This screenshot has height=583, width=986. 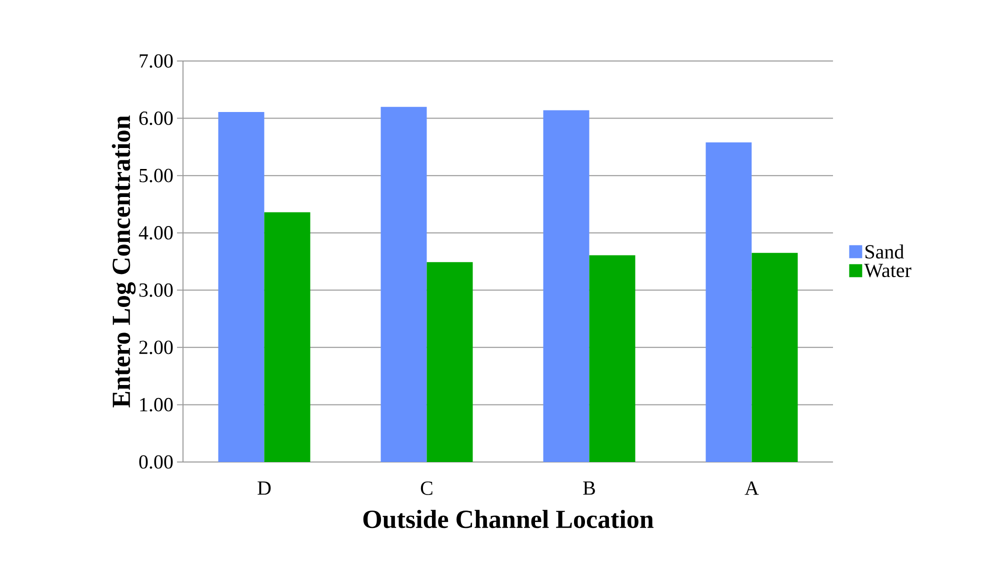 I want to click on y-axis-title: Entero Log Concentration, so click(x=124, y=262).